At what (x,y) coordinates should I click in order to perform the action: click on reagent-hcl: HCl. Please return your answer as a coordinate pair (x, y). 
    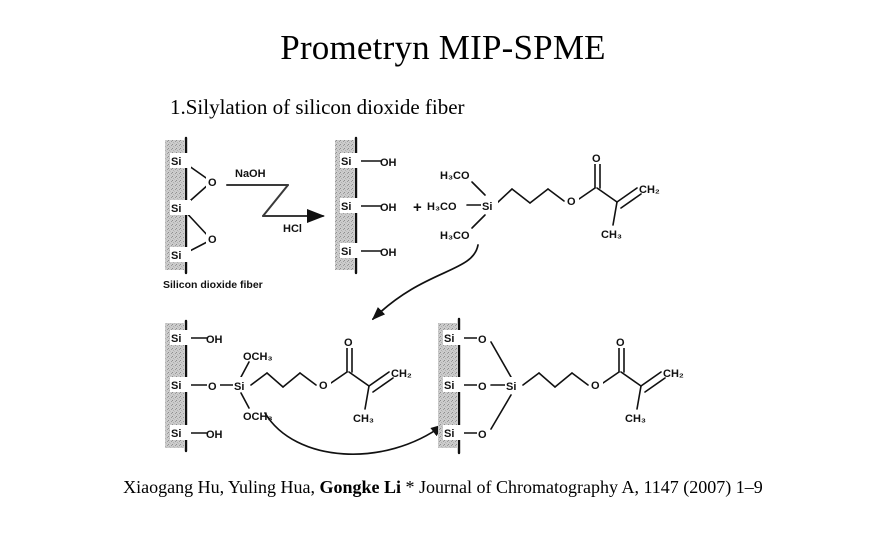
    Looking at the image, I should click on (292, 229).